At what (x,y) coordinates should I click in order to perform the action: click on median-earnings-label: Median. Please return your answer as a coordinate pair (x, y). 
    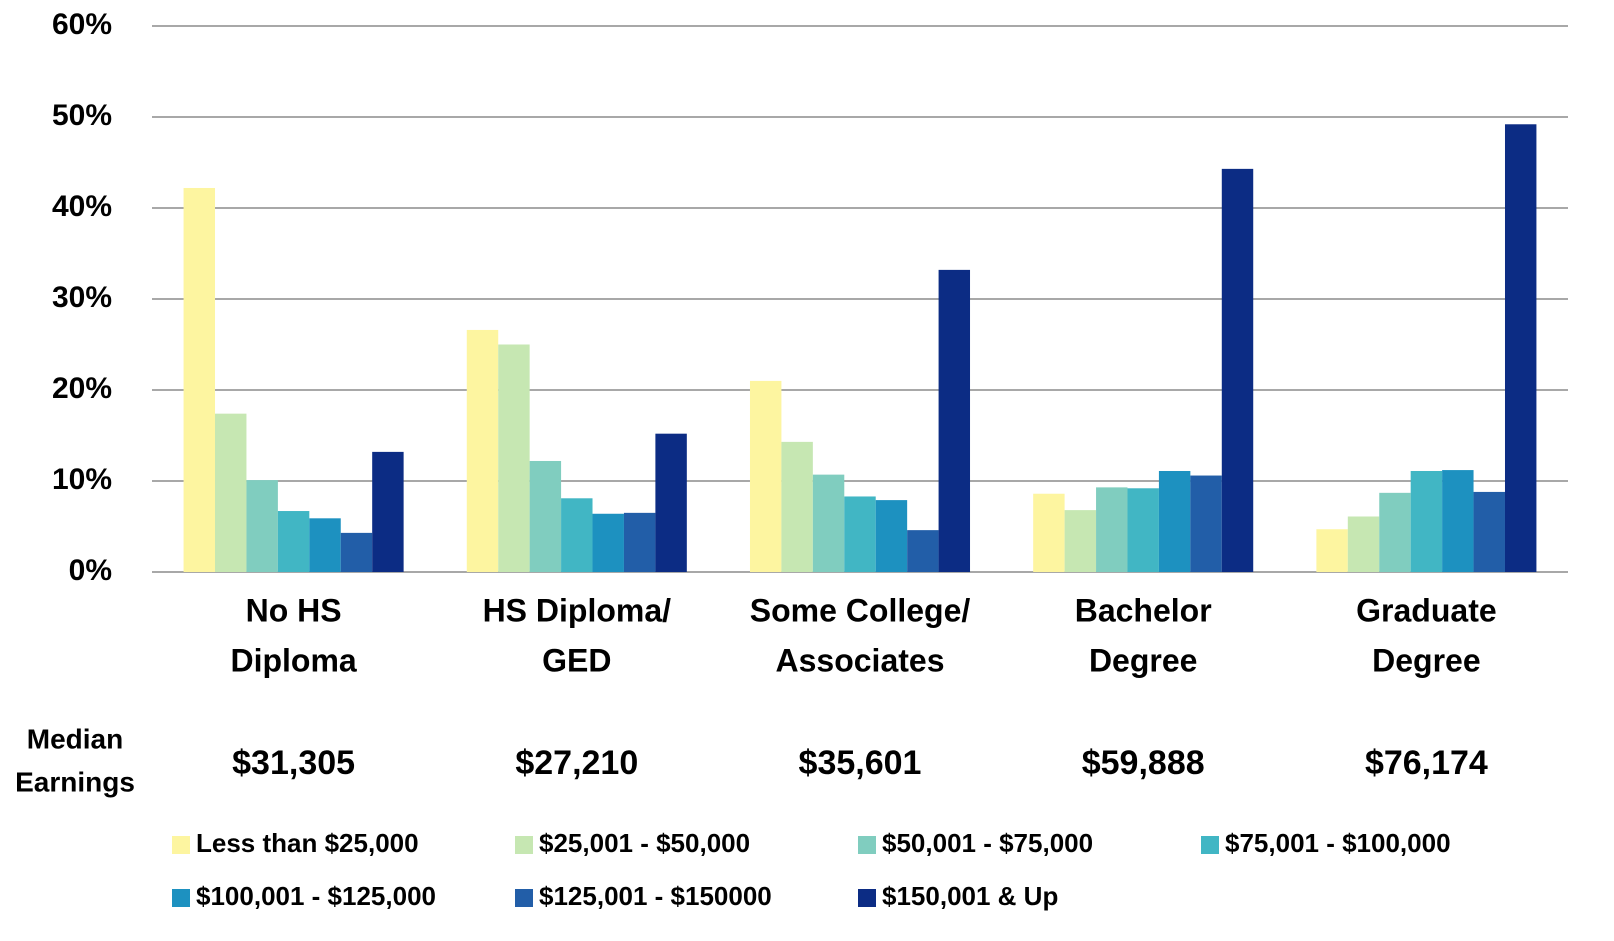
    Looking at the image, I should click on (75, 738).